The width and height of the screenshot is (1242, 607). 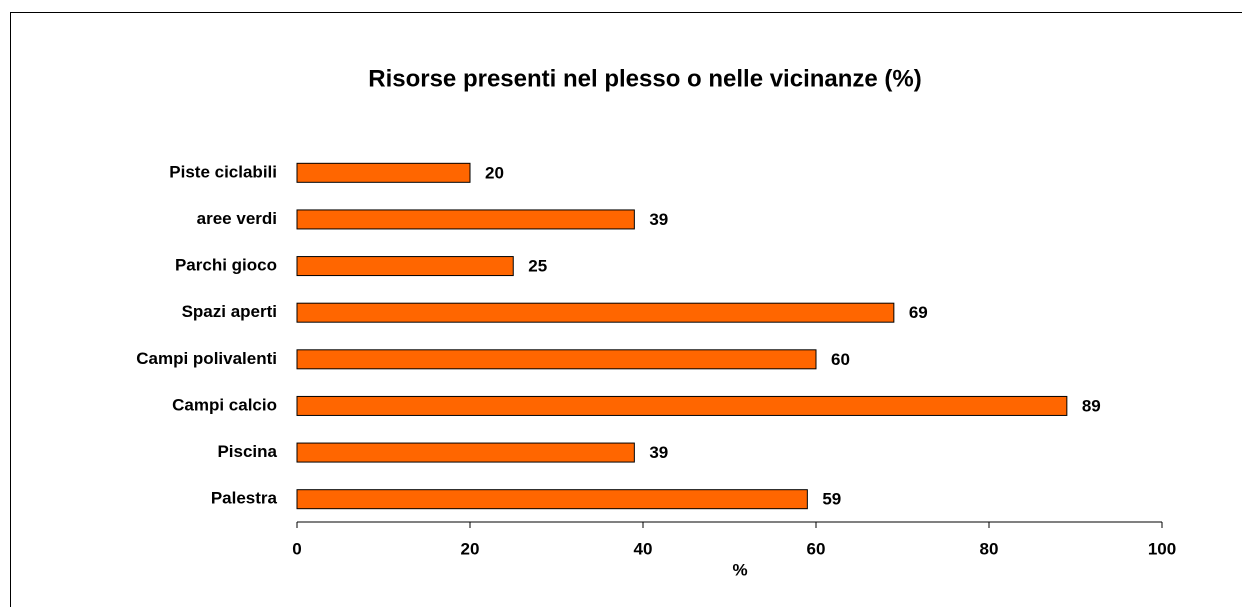 I want to click on value-label: 25, so click(x=537, y=266).